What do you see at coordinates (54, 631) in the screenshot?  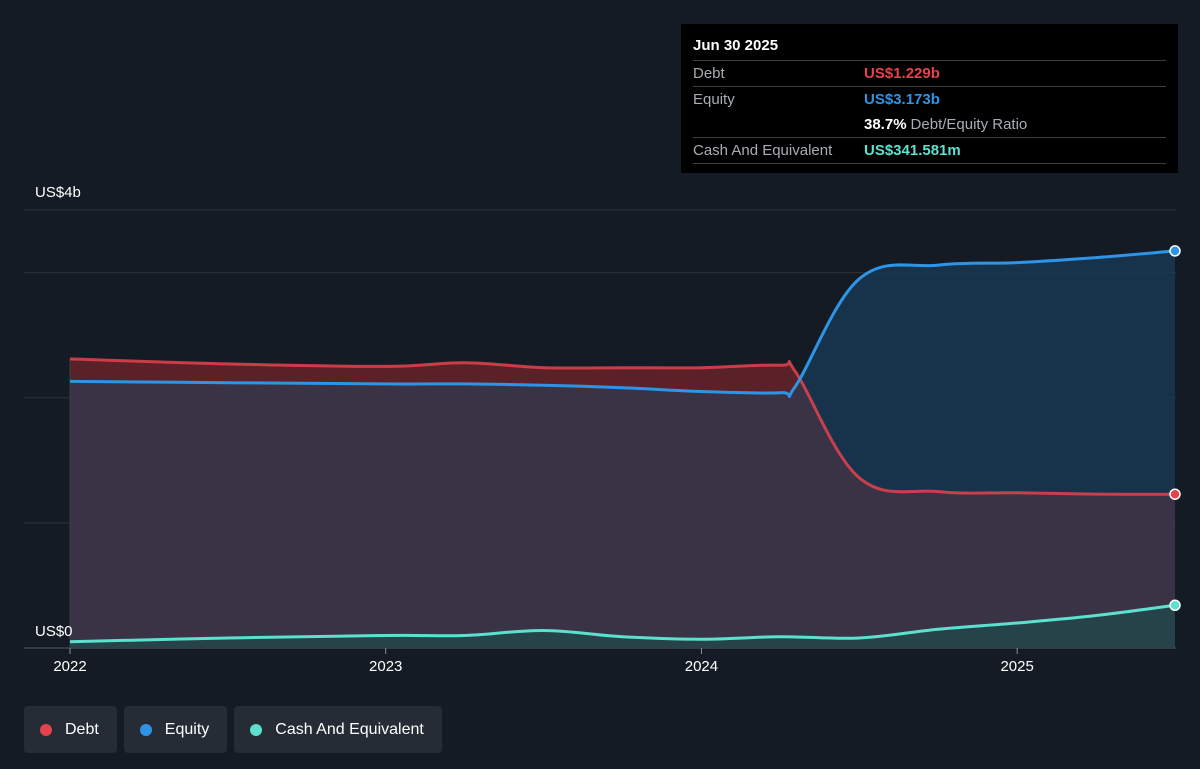 I see `y-axis-bottom-label: US$0` at bounding box center [54, 631].